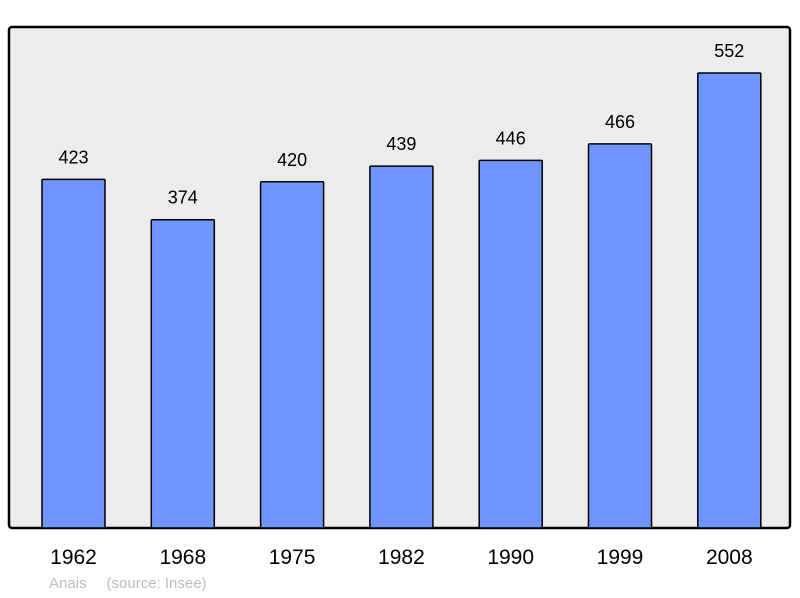  I want to click on bar-2008, so click(729, 300).